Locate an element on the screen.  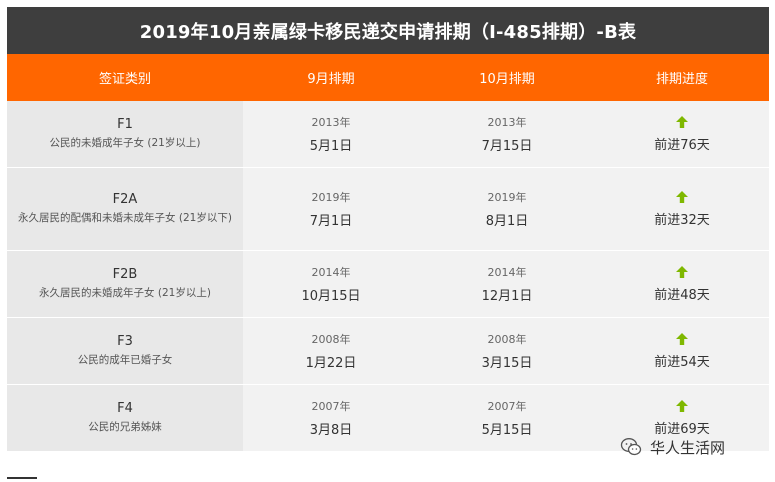
progress-text: 前进48天 is located at coordinates (682, 295).